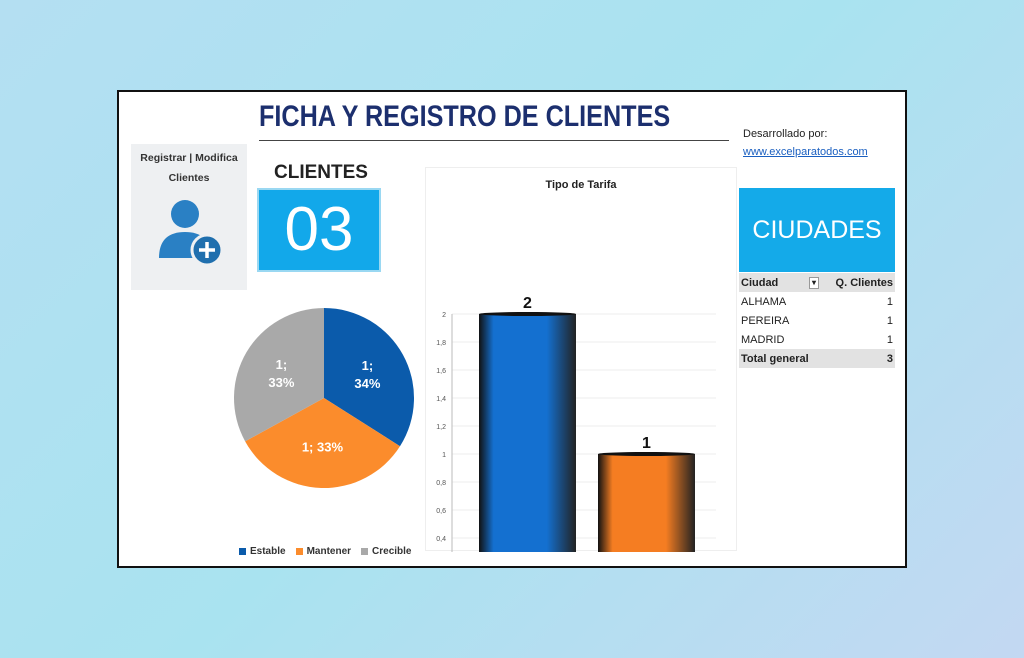  I want to click on header-count: Q. Clientes, so click(859, 282).